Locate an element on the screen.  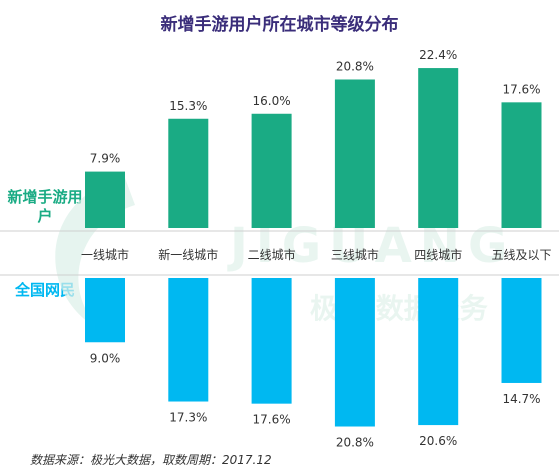
data-source-note: 数据来源：极光大数据，取数周期：2017.12 is located at coordinates (151, 460).